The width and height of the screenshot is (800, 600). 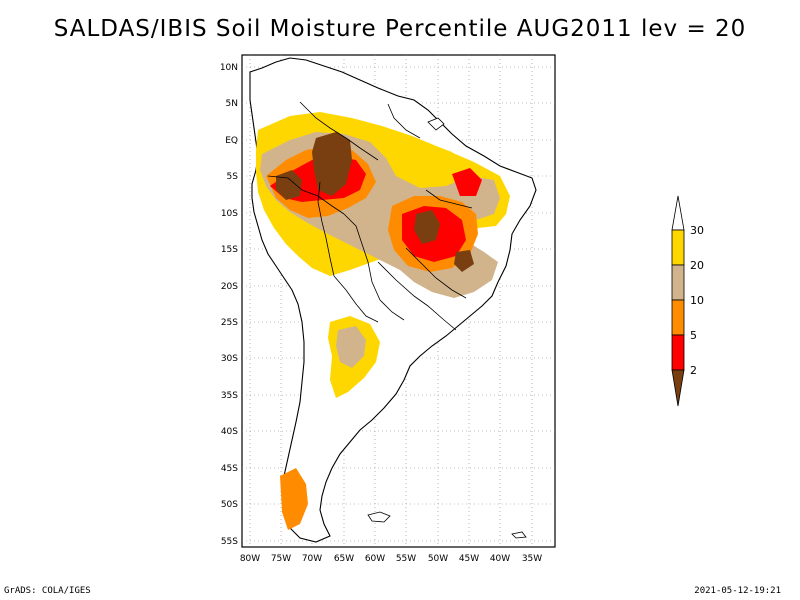 What do you see at coordinates (375, 559) in the screenshot?
I see `lon-label: 60W` at bounding box center [375, 559].